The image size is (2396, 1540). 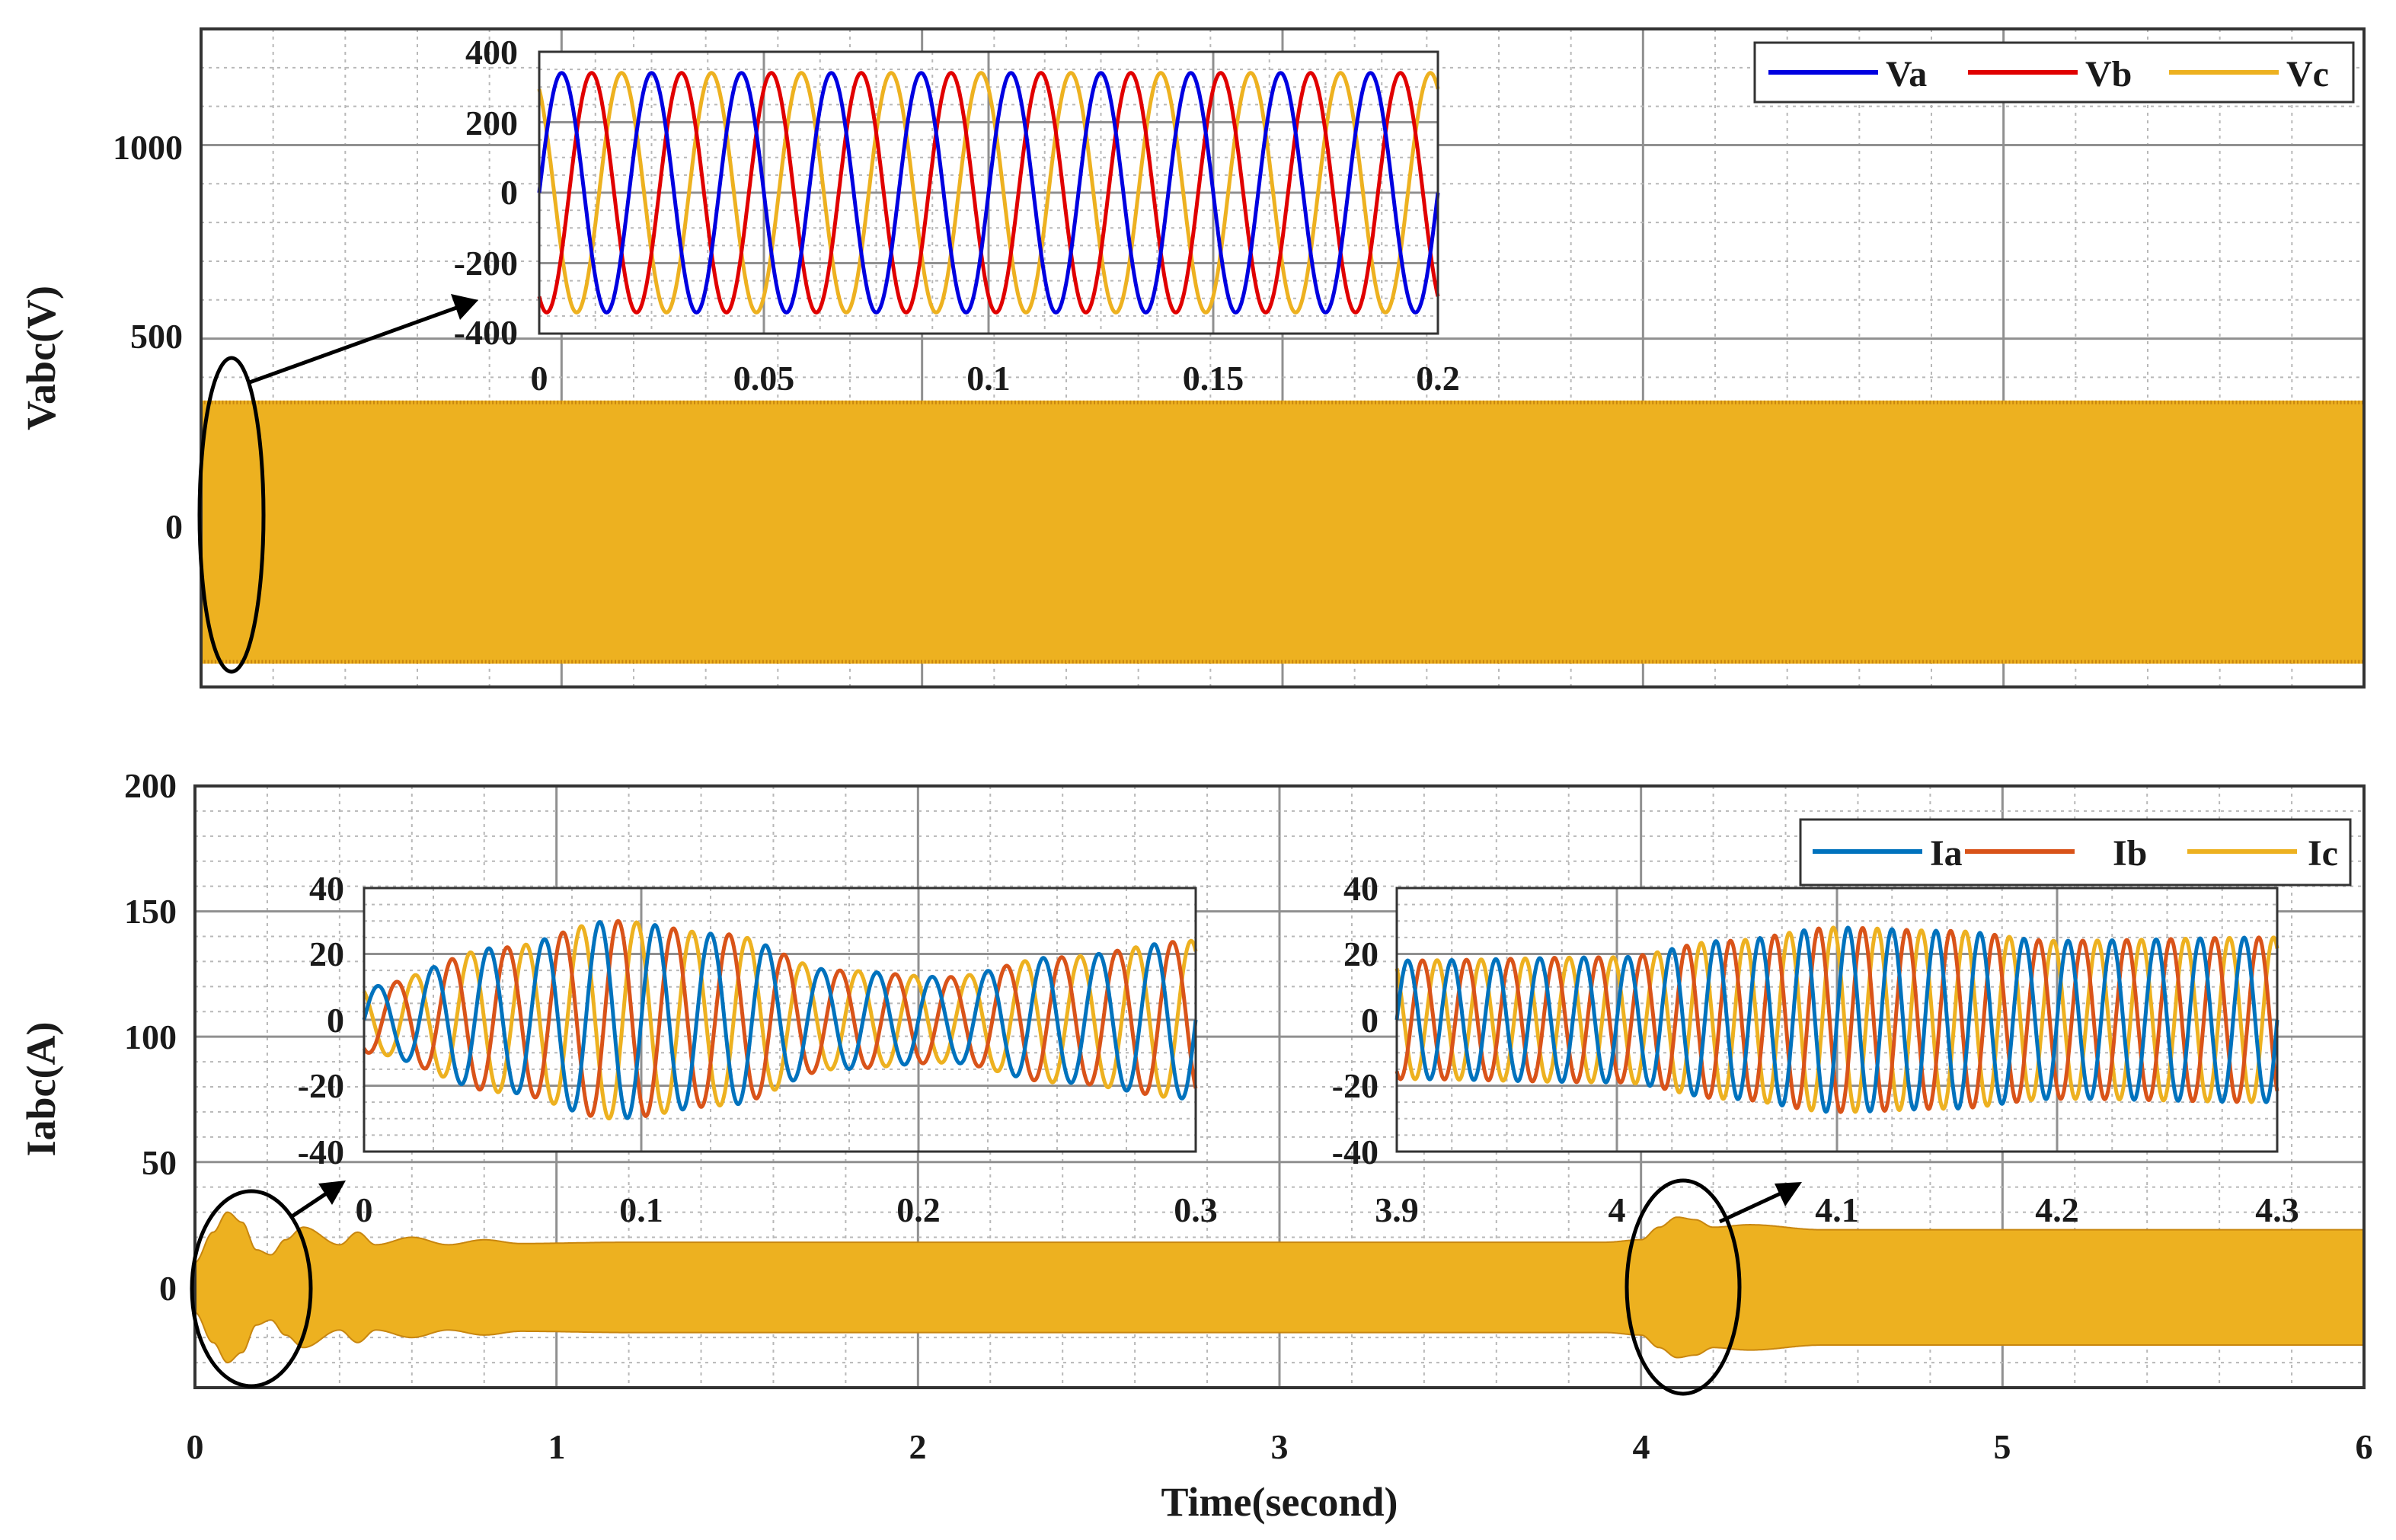 What do you see at coordinates (1361, 889) in the screenshot?
I see `inset2-ytick-40: 40` at bounding box center [1361, 889].